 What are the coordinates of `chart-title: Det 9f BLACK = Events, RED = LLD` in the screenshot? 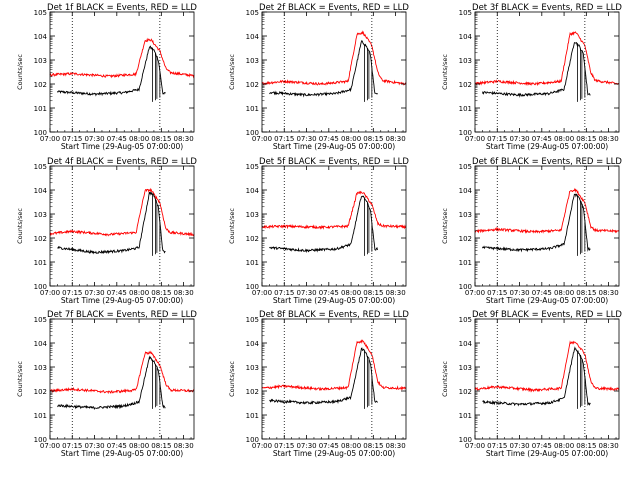 It's located at (547, 315).